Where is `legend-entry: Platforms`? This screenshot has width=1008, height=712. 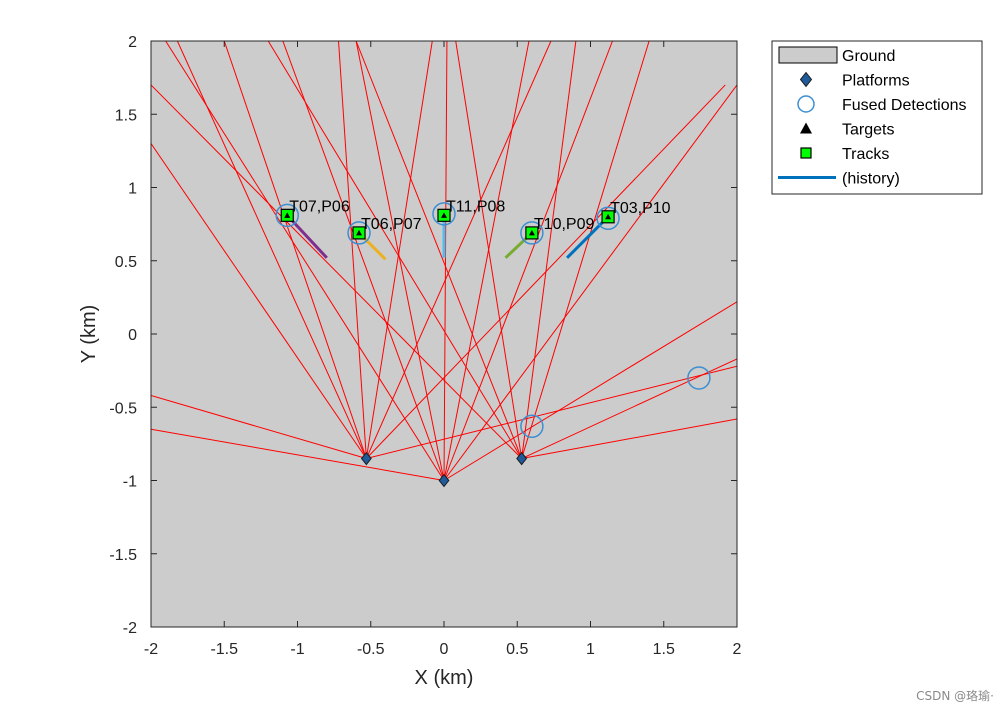
legend-entry: Platforms is located at coordinates (854, 80).